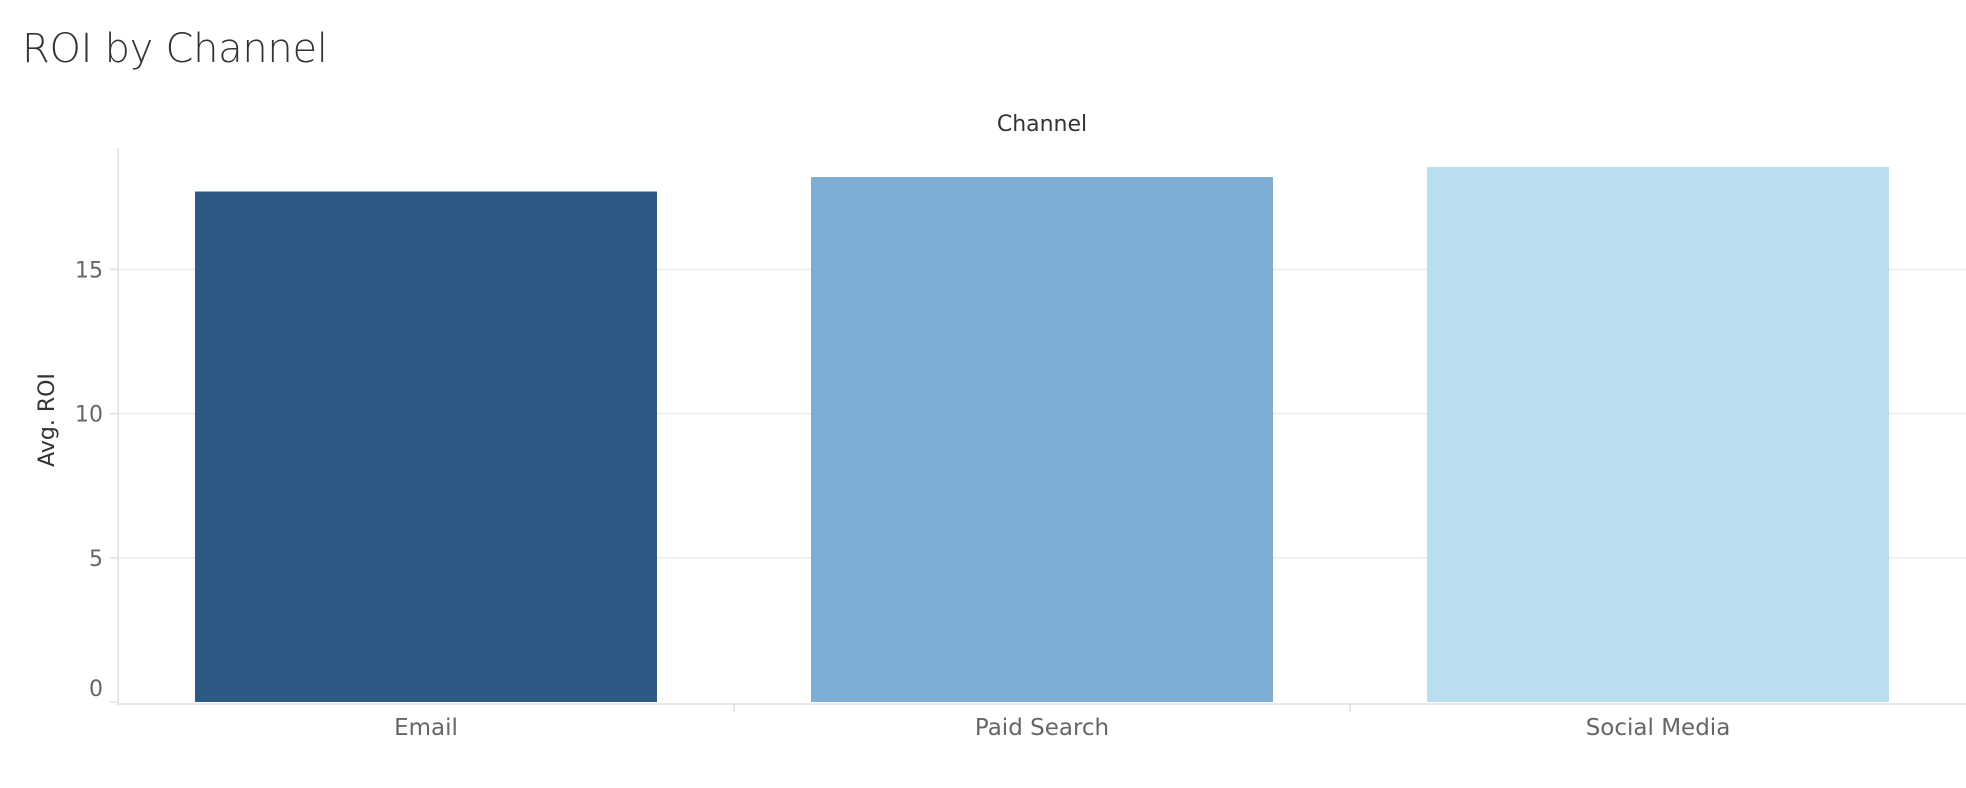 This screenshot has width=1966, height=788. What do you see at coordinates (96, 689) in the screenshot?
I see `y-tick-label: 0` at bounding box center [96, 689].